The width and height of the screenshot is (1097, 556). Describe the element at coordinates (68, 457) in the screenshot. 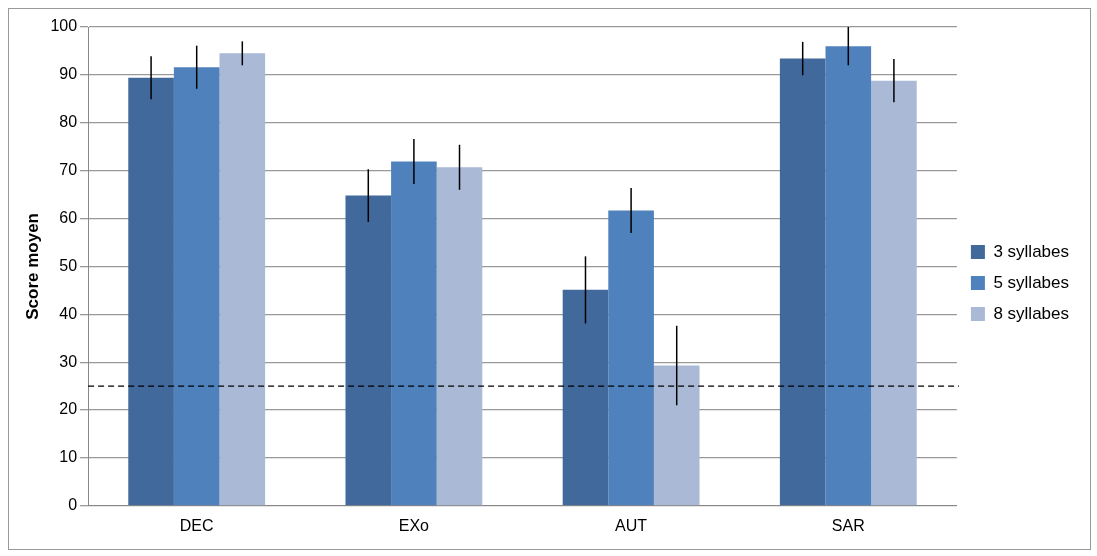

I see `y-tick-label: 10` at that location.